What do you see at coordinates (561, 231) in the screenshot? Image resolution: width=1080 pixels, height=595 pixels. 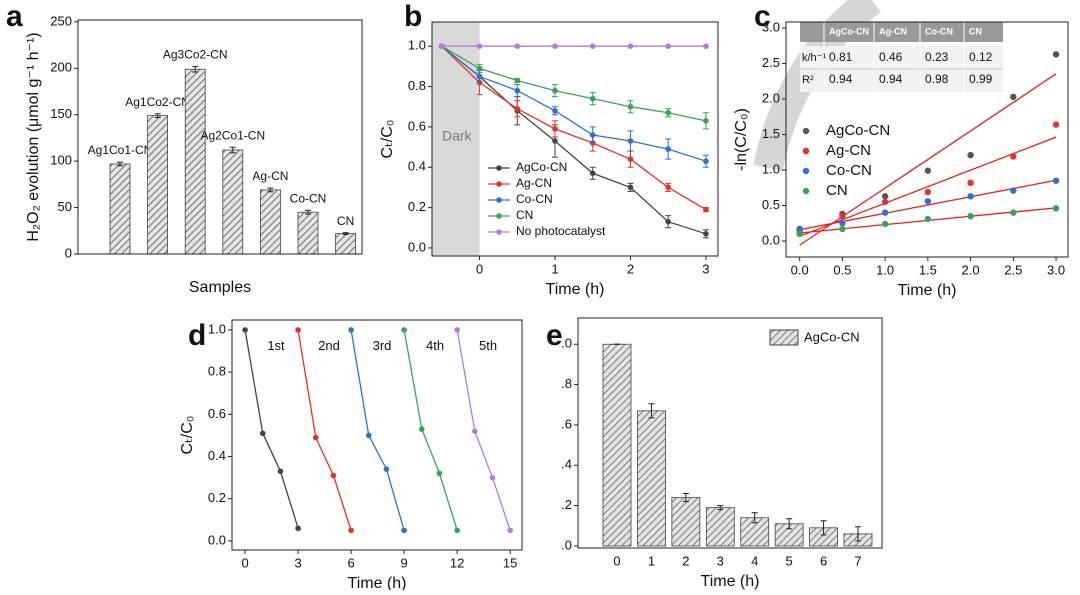 I see `legend-label: No photocatalyst` at bounding box center [561, 231].